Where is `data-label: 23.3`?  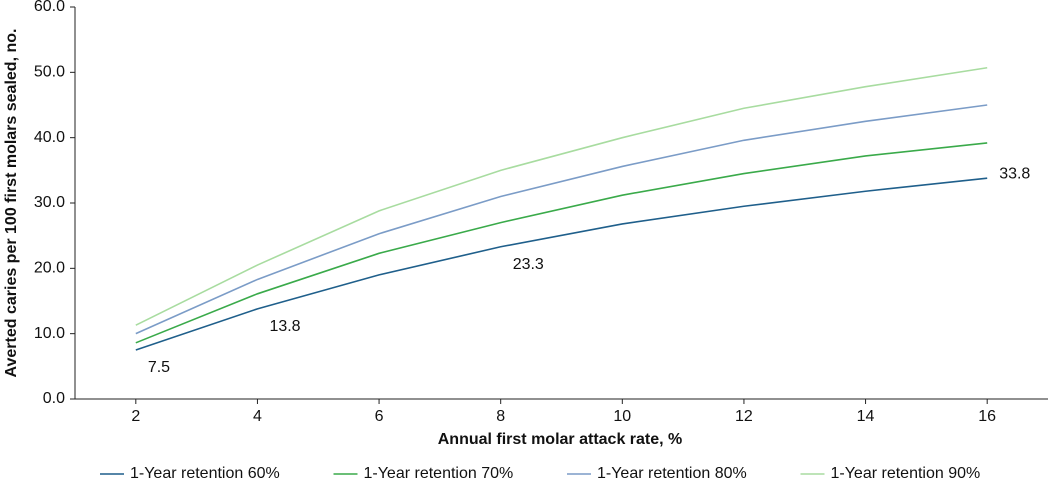
data-label: 23.3 is located at coordinates (528, 264).